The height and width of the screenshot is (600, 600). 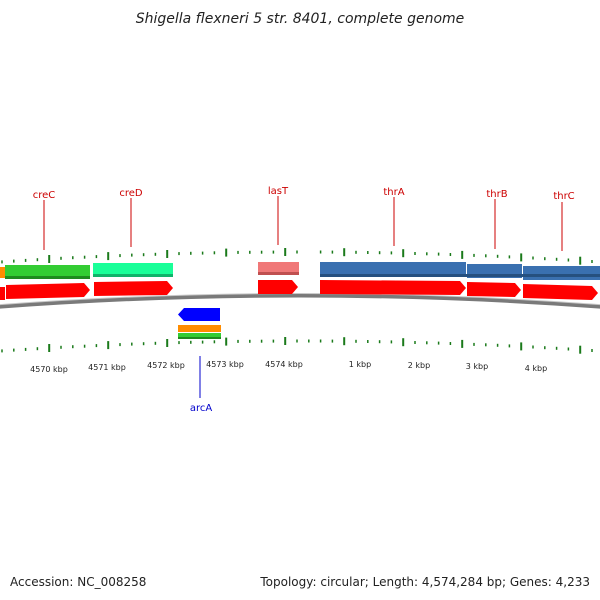 I want to click on gene-label-cred: creD, so click(x=131, y=193).